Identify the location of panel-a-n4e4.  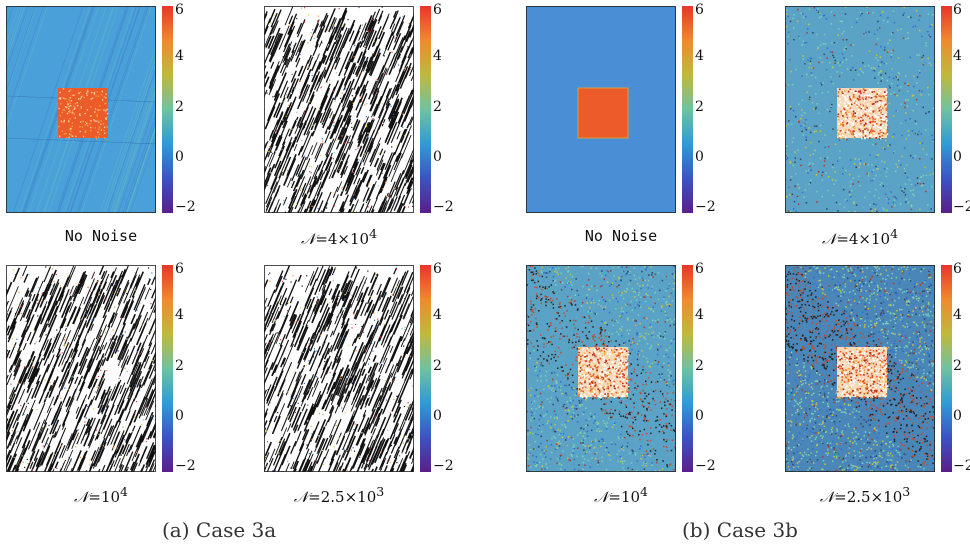
(339, 109).